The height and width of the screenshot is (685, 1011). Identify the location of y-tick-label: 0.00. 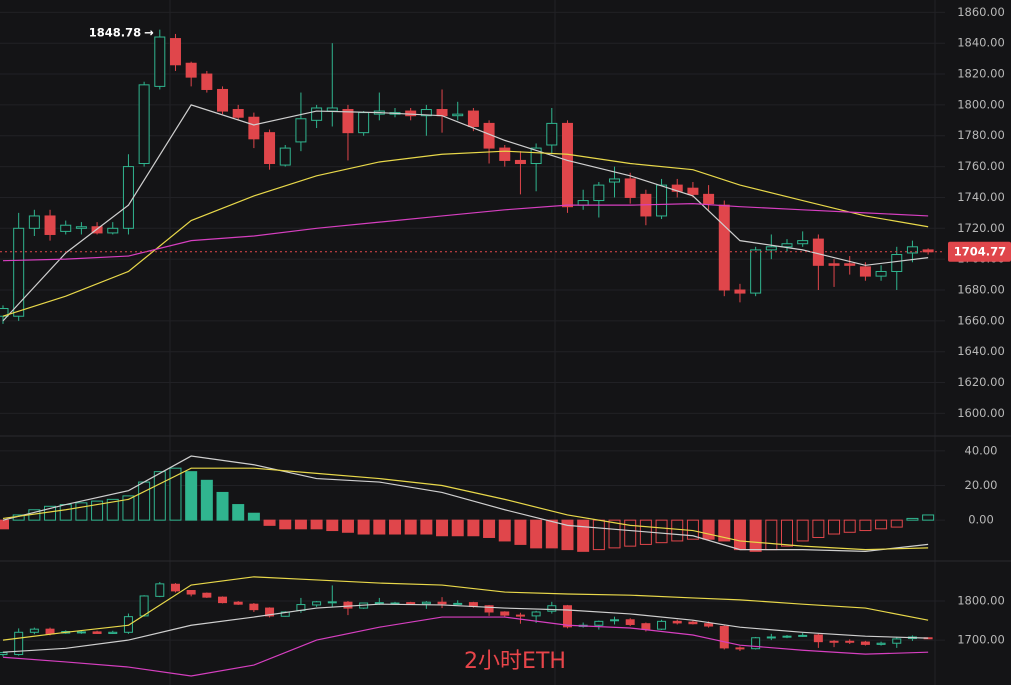
(981, 520).